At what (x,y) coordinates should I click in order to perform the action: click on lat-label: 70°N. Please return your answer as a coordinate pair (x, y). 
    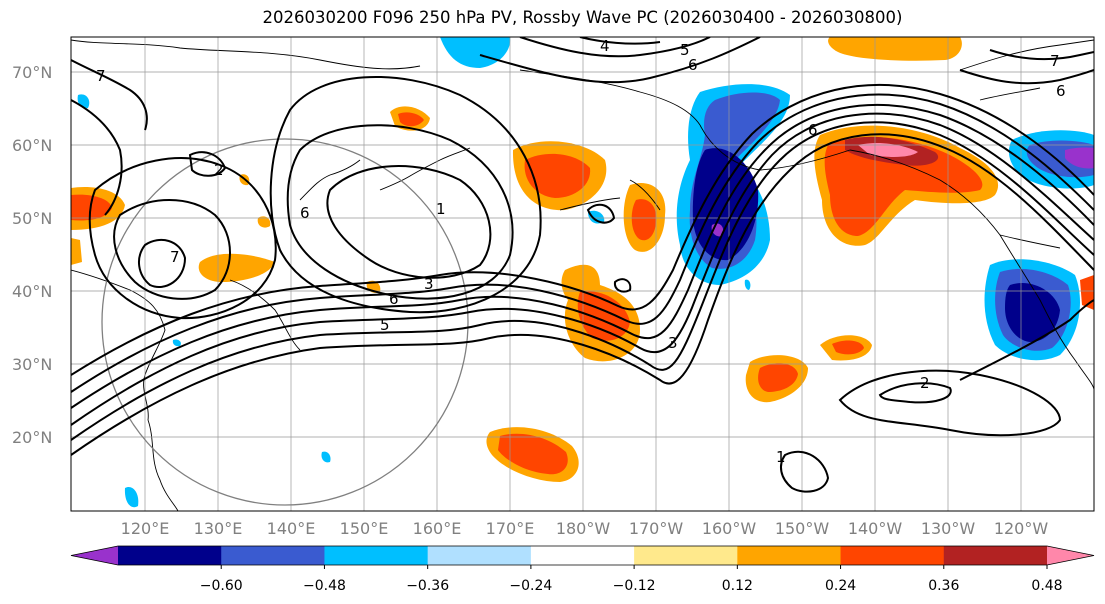
    Looking at the image, I should click on (32, 72).